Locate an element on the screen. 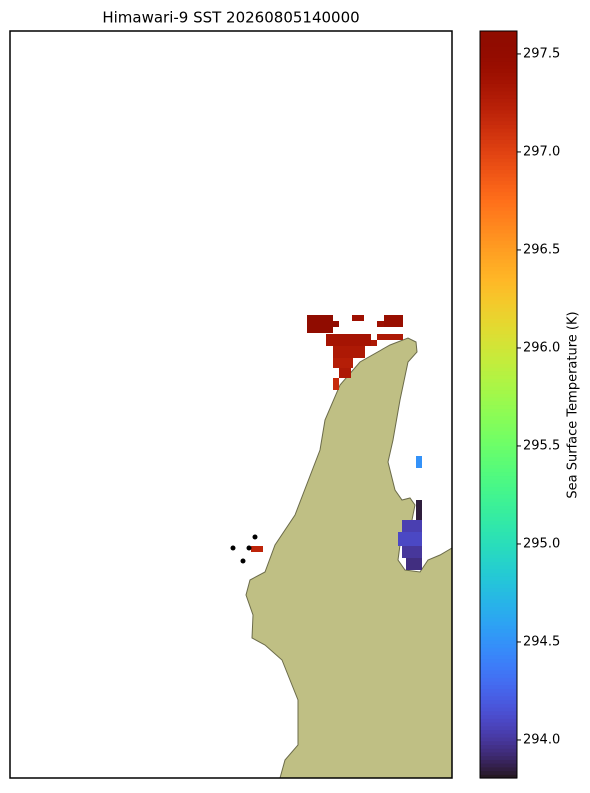 The height and width of the screenshot is (793, 590). colorbar-tick-label: 294.0 is located at coordinates (541, 739).